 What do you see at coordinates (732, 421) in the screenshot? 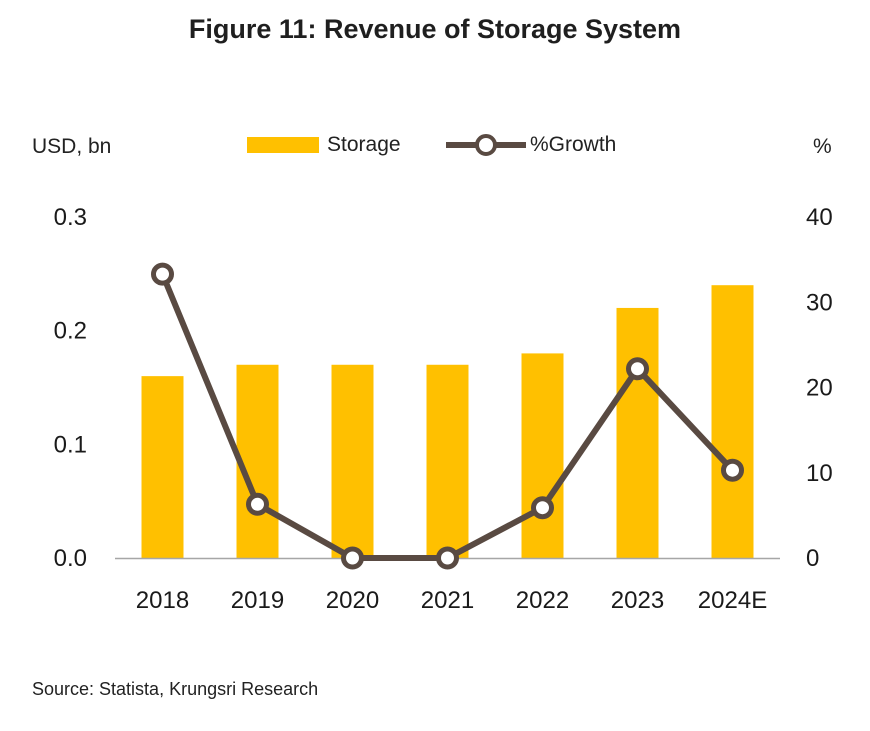
I see `bar-2024E` at bounding box center [732, 421].